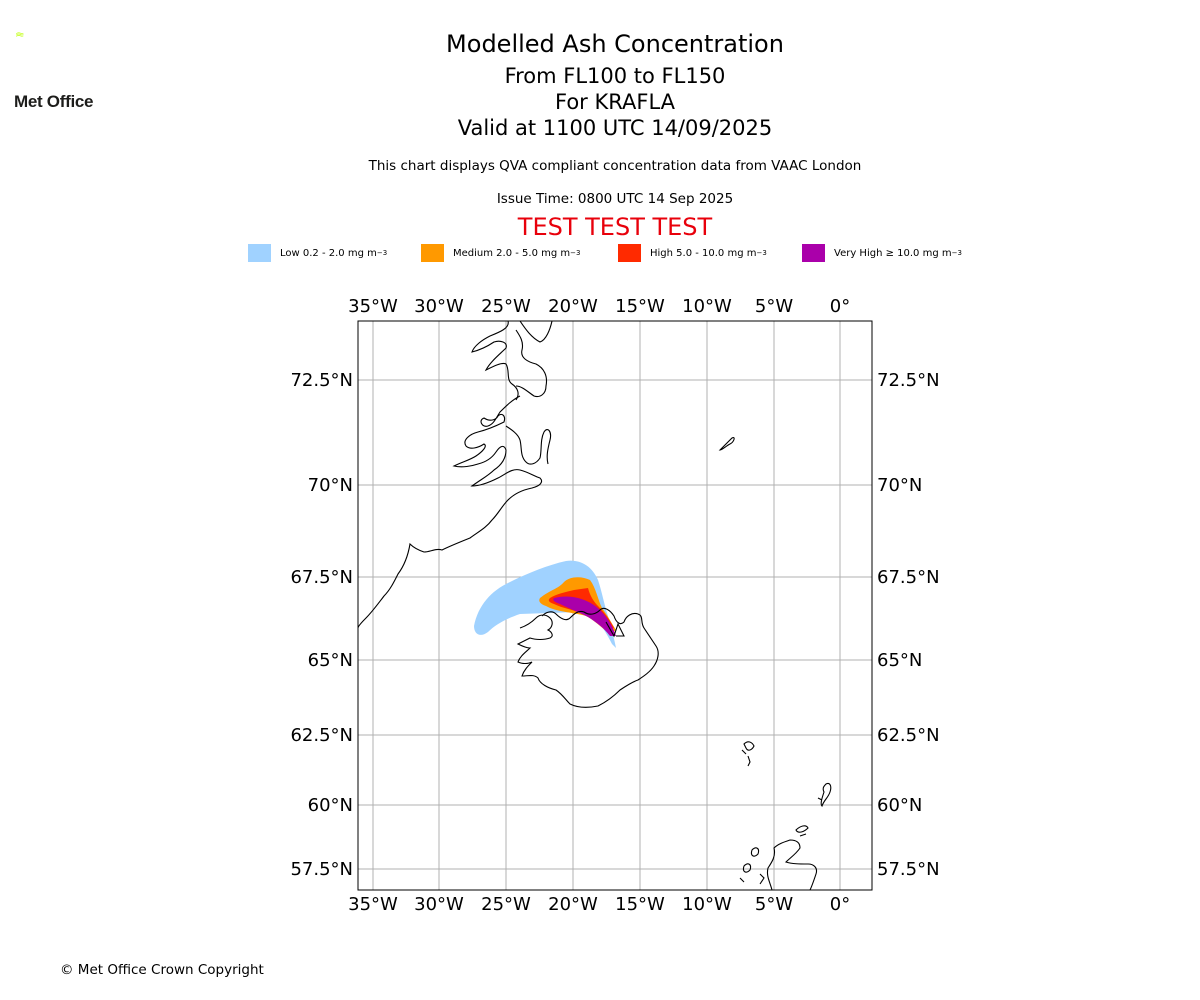  What do you see at coordinates (439, 306) in the screenshot?
I see `lon-label-top-30w: 30°W` at bounding box center [439, 306].